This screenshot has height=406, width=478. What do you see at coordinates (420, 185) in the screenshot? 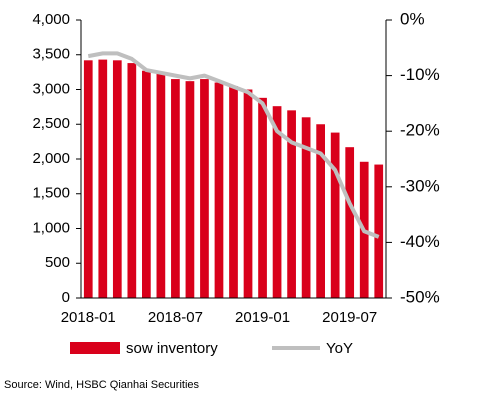
I see `y2-tick-label: -30%` at bounding box center [420, 185].